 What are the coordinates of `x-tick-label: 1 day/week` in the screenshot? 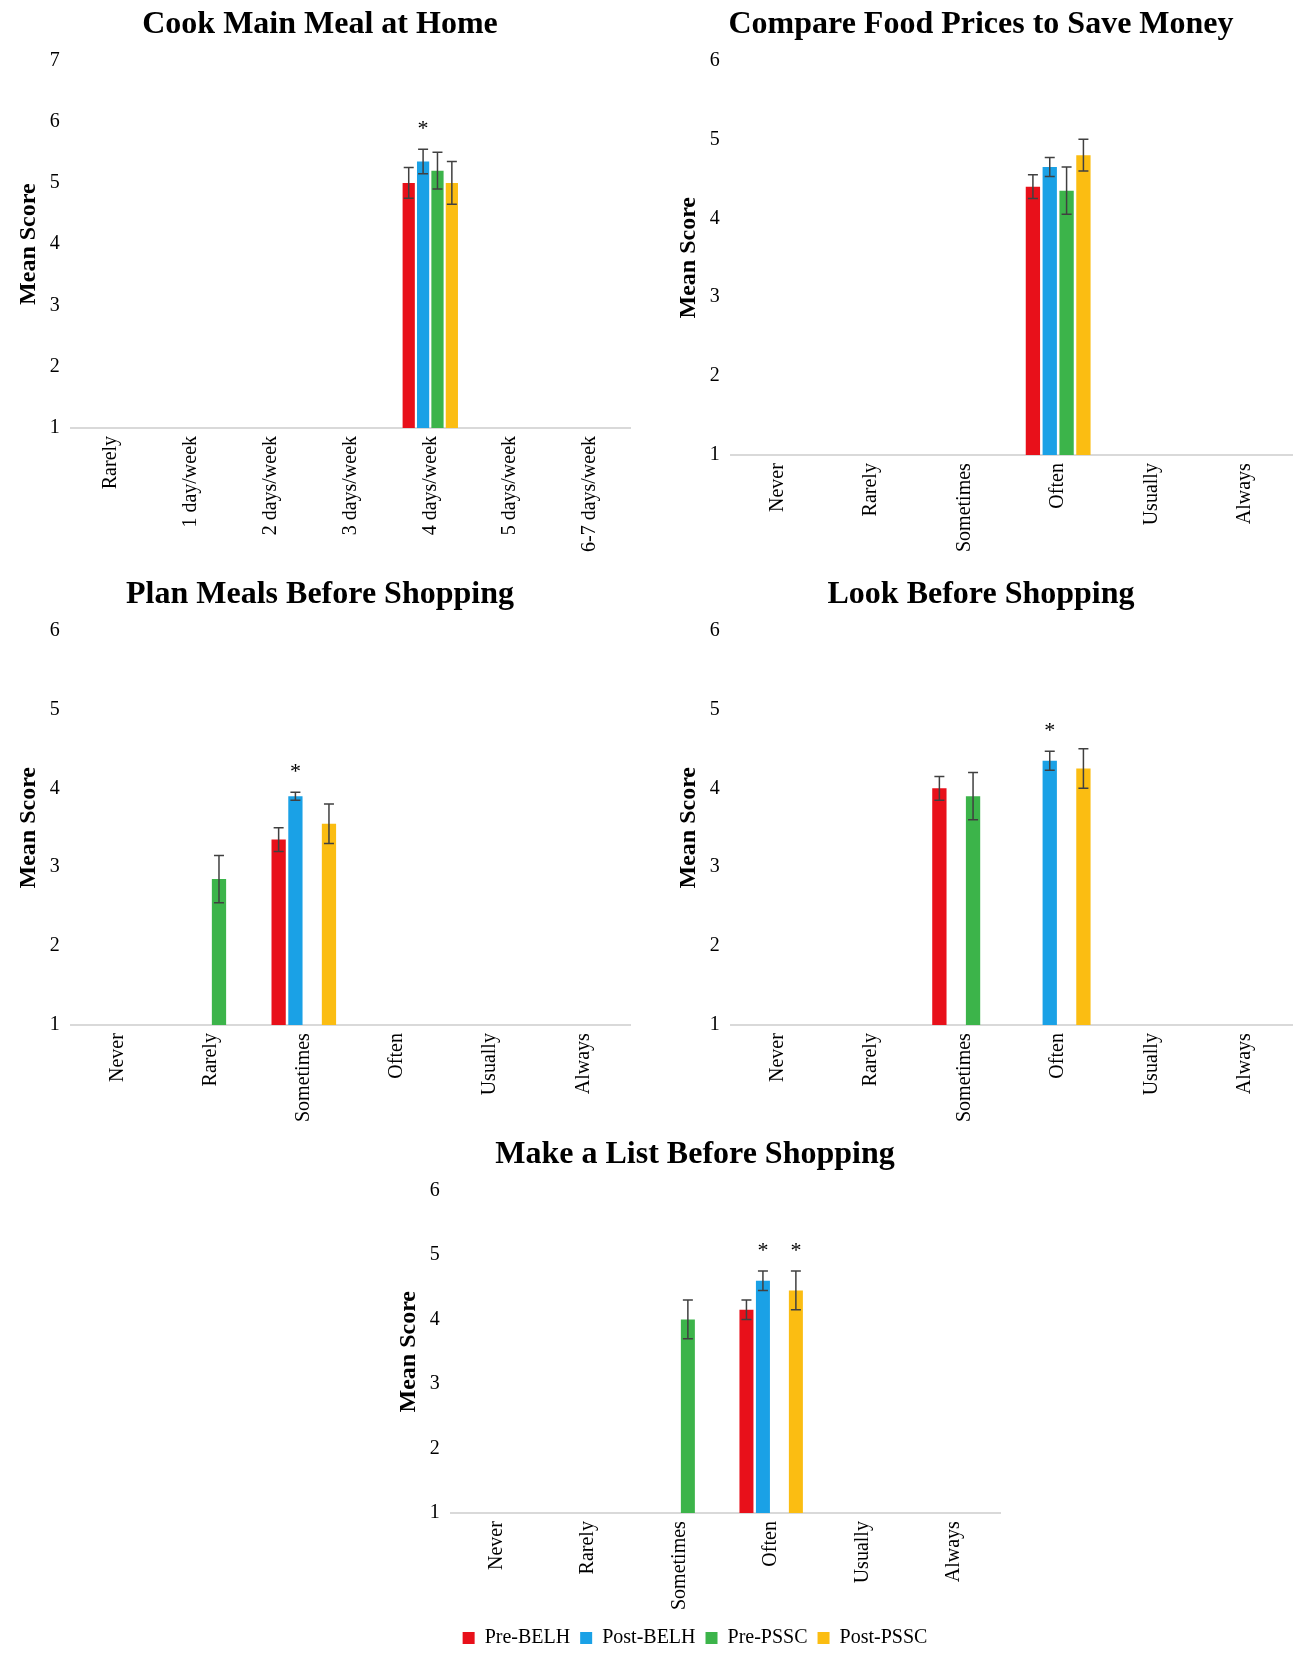 It's located at (189, 481).